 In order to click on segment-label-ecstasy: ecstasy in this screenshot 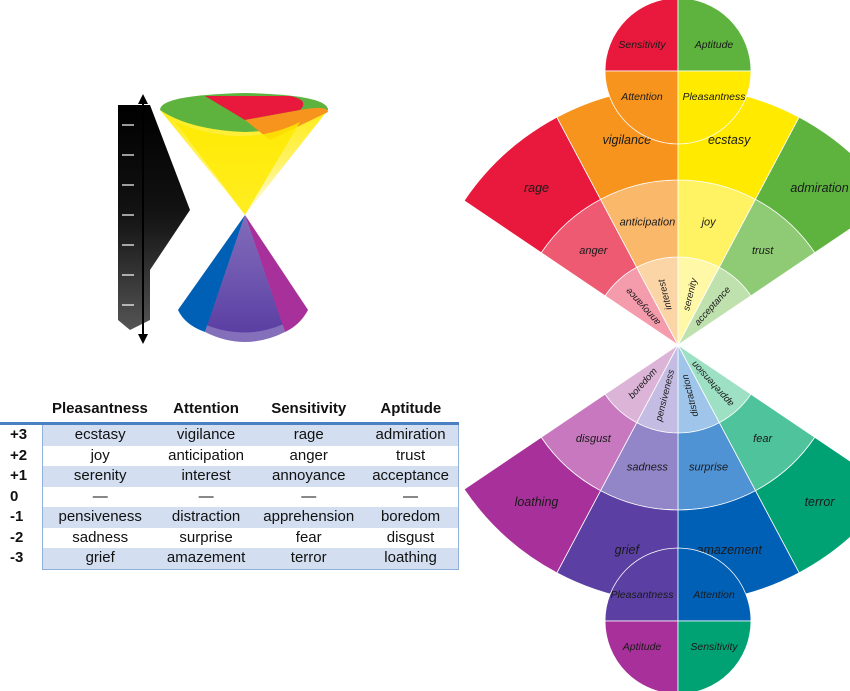, I will do `click(729, 140)`.